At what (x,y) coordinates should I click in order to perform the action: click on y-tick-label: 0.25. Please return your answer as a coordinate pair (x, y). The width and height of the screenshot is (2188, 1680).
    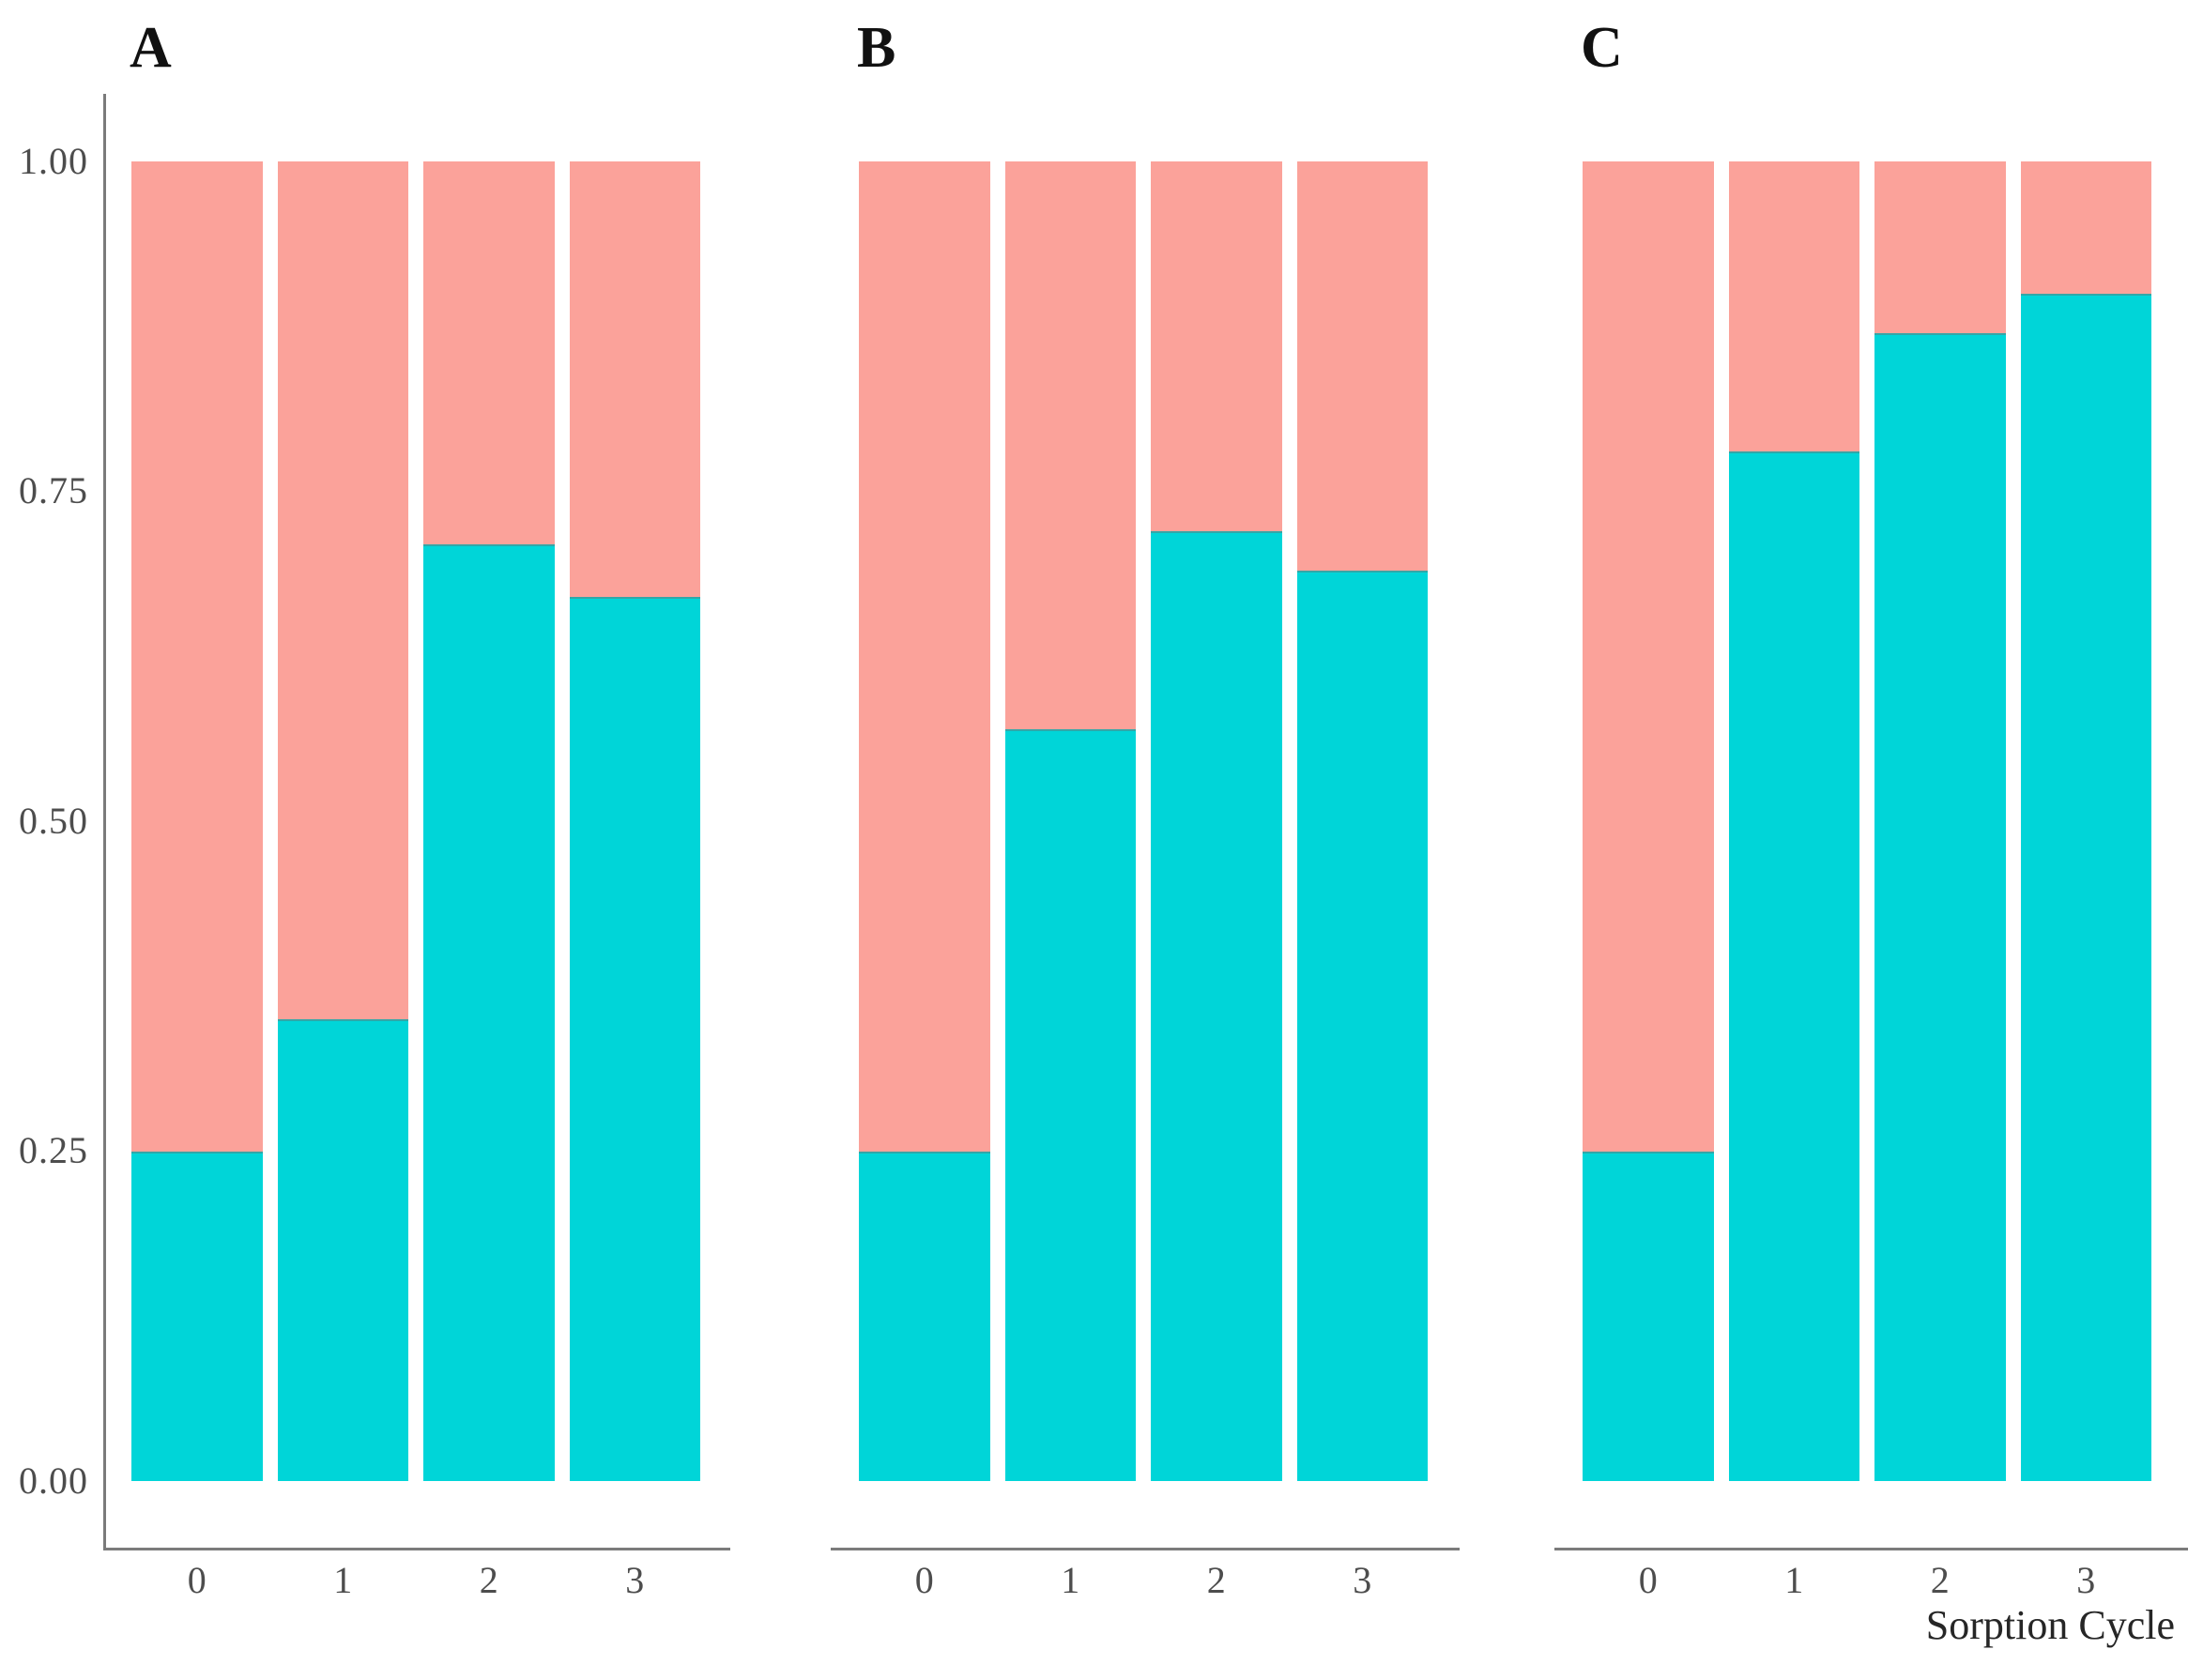
    Looking at the image, I should click on (53, 1150).